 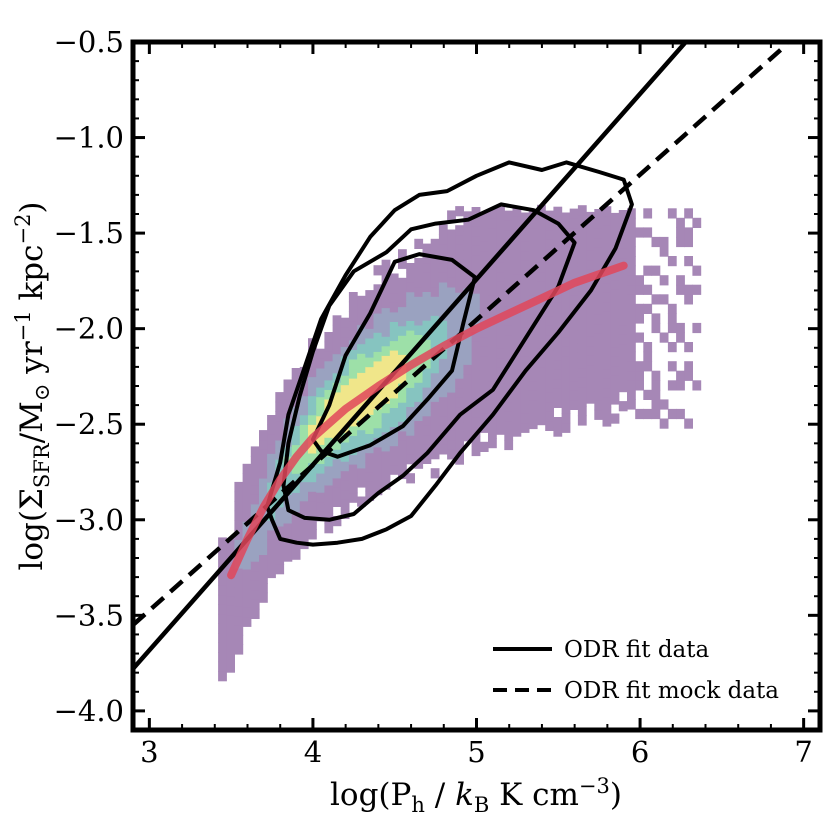 I want to click on x-tick-label: 7, so click(x=803, y=752).